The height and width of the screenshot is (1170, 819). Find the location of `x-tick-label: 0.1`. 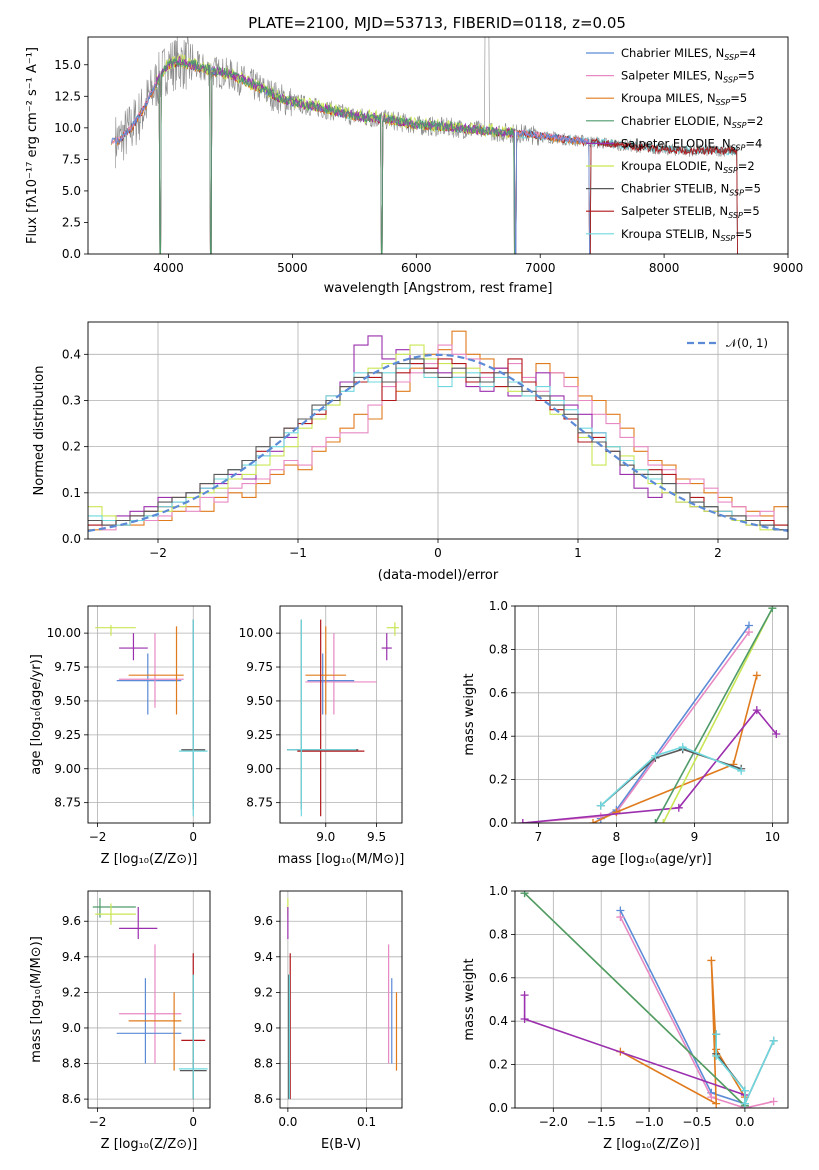

x-tick-label: 0.1 is located at coordinates (366, 1122).